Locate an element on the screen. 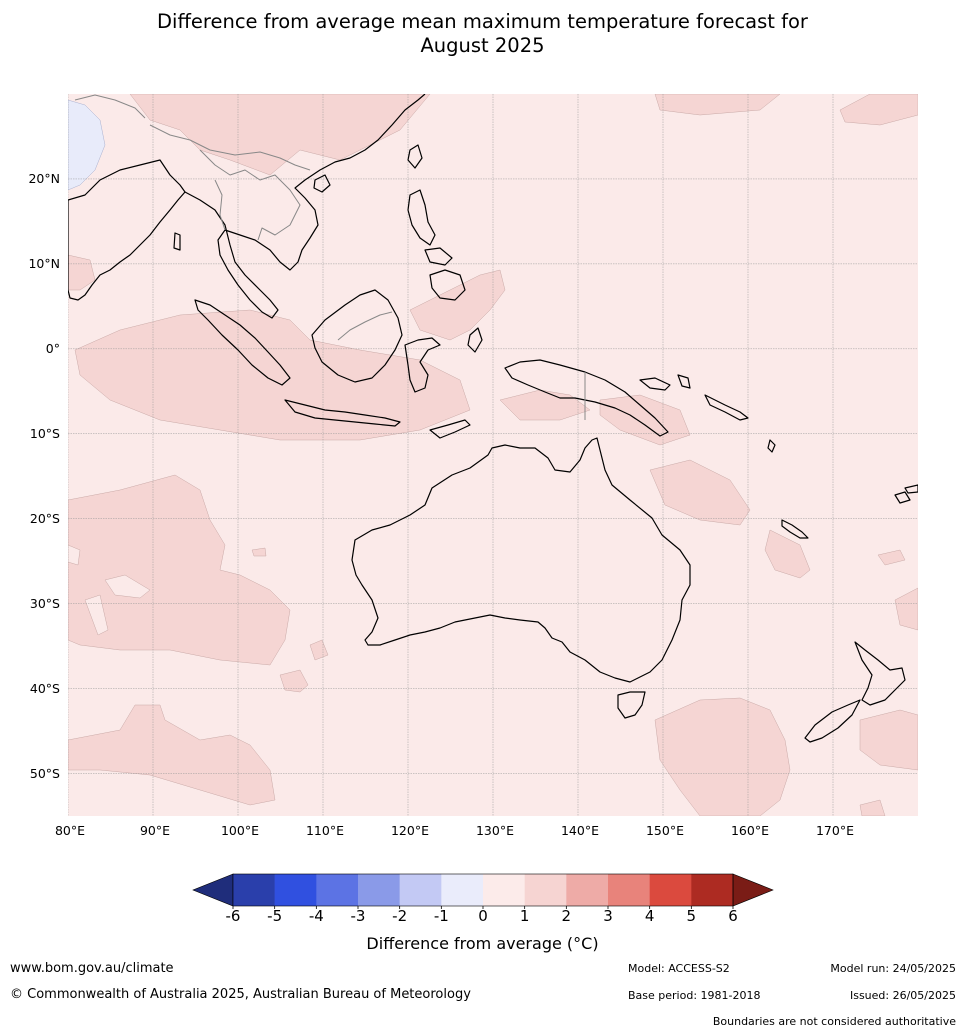 The image size is (965, 1035). coastline-east-asia is located at coordinates (305, 206).